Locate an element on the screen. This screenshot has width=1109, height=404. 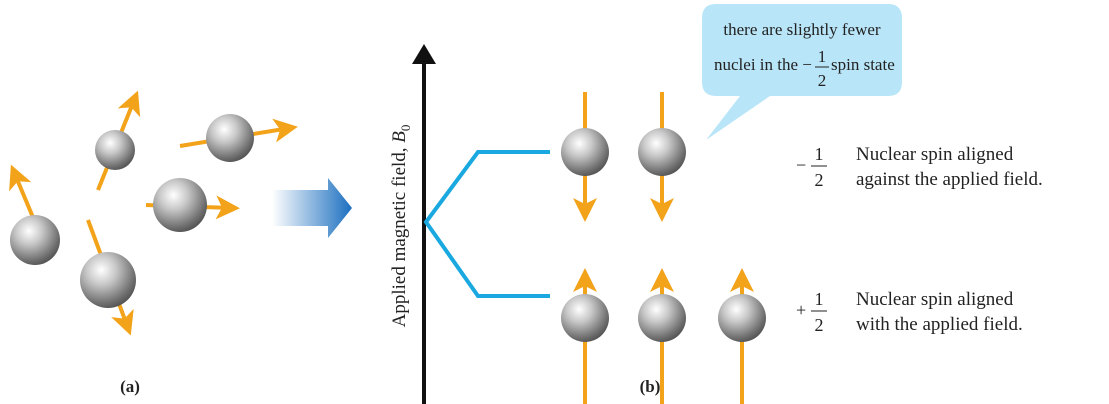
state-text: with the applied field. is located at coordinates (939, 324).